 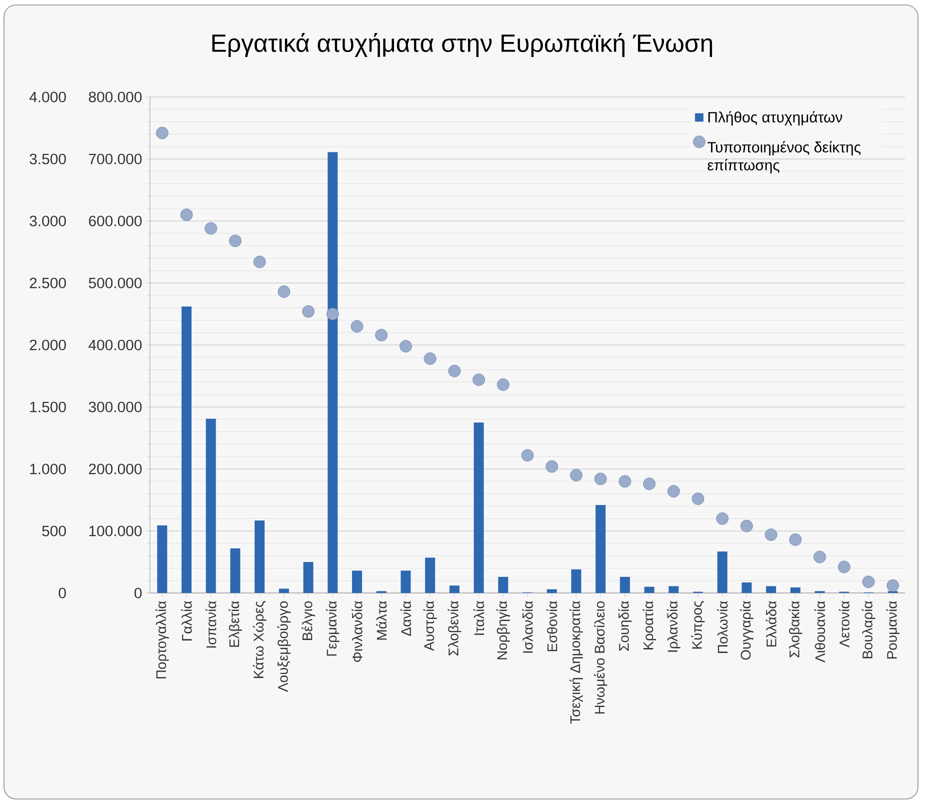 I want to click on x-tick-label: Γαλλία, so click(x=186, y=620).